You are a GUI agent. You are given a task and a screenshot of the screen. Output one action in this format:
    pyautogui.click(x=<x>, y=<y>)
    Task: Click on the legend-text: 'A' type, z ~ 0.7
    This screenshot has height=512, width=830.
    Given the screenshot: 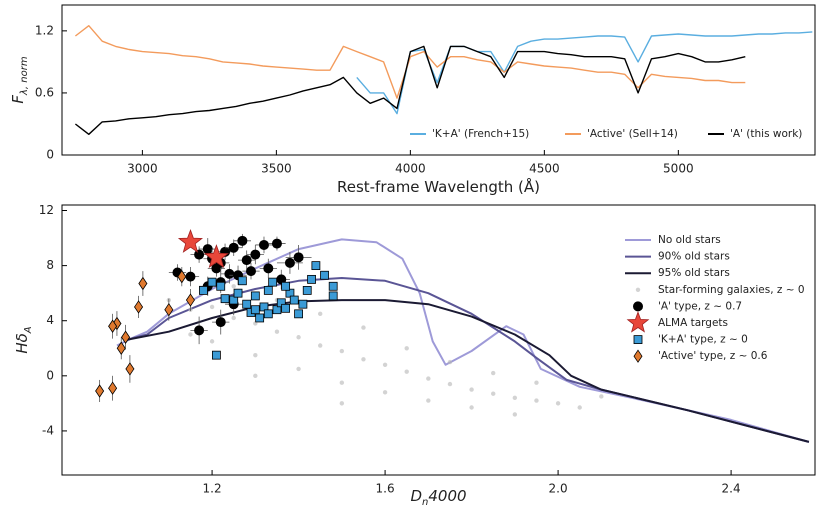 What is the action you would take?
    pyautogui.click(x=700, y=306)
    